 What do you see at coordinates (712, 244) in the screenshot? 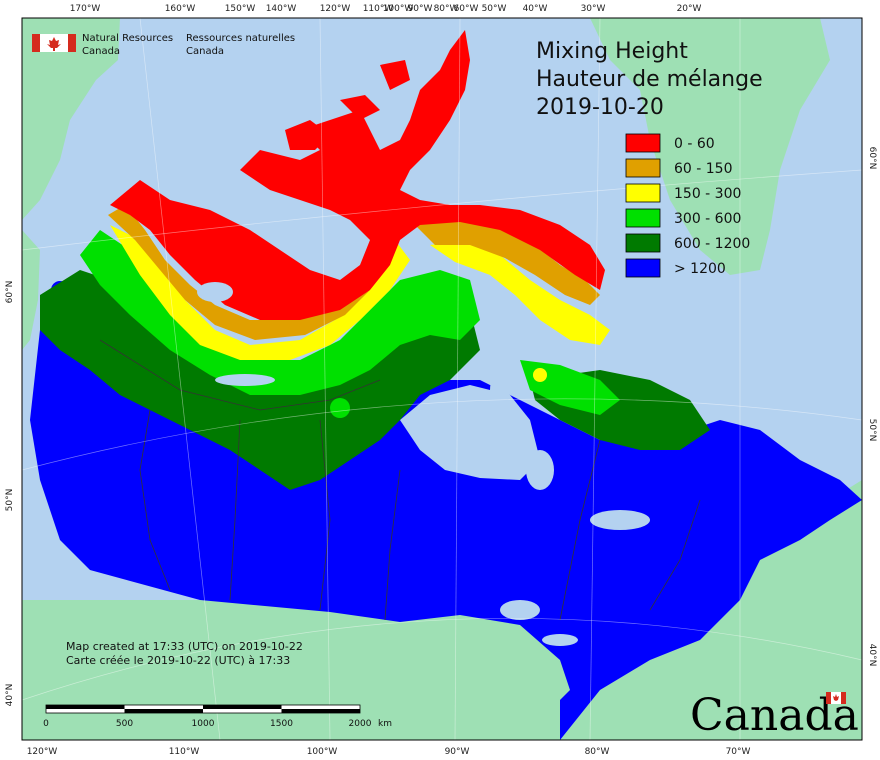
I see `legend-label: 600 - 1200` at bounding box center [712, 244].